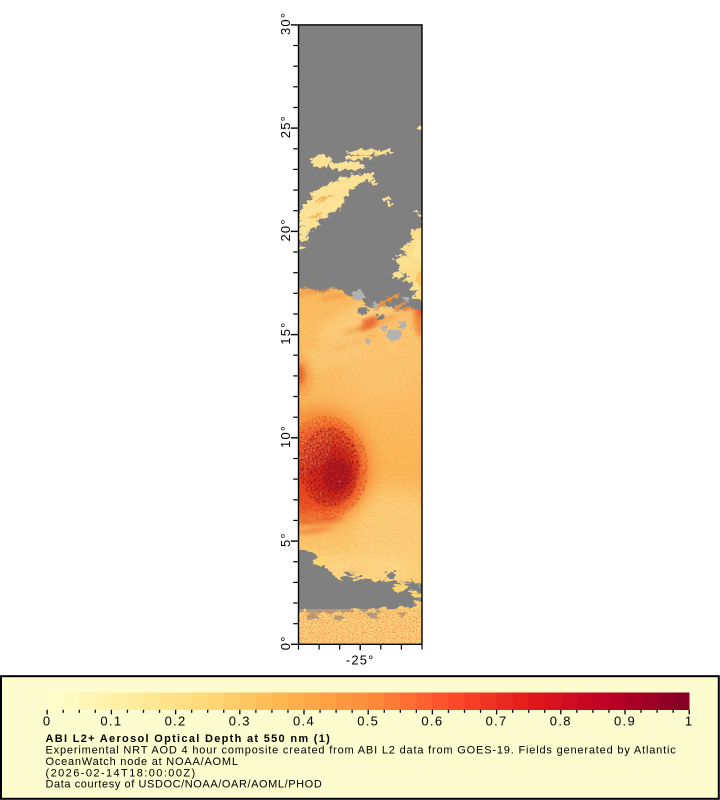  I want to click on svg-text: 0.3, so click(240, 720).